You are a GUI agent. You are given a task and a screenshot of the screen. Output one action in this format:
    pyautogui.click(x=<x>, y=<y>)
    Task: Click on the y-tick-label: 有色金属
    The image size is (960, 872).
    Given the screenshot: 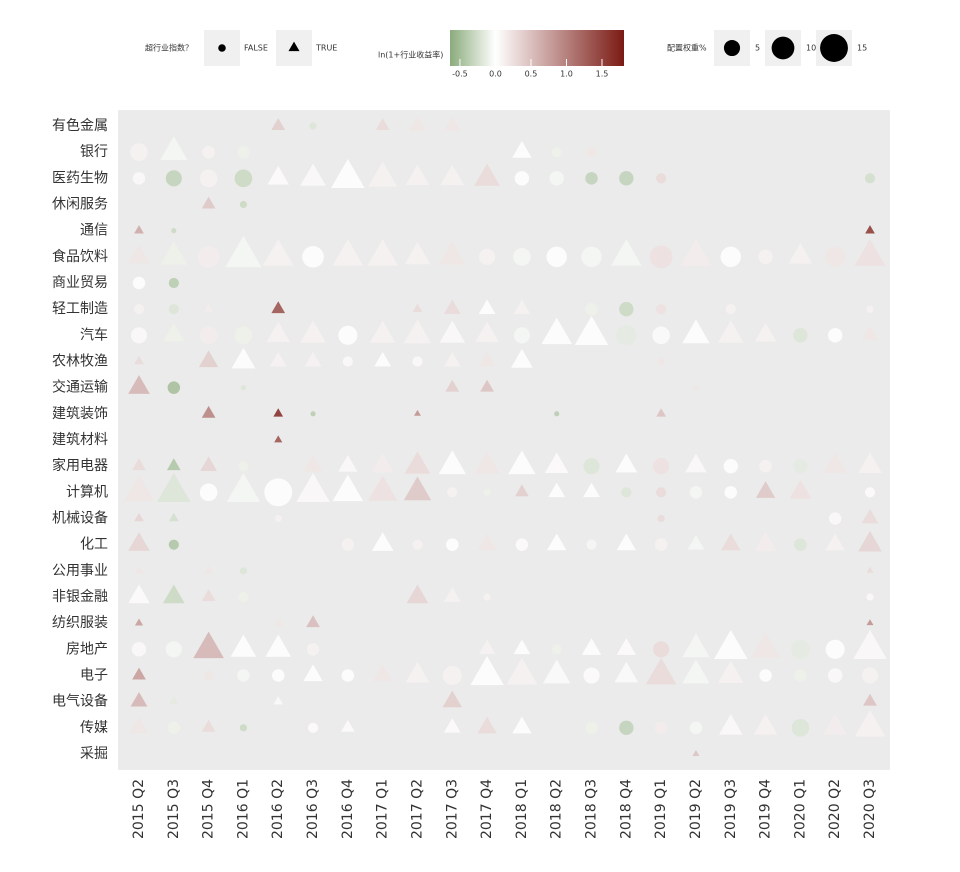 What is the action you would take?
    pyautogui.click(x=80, y=125)
    